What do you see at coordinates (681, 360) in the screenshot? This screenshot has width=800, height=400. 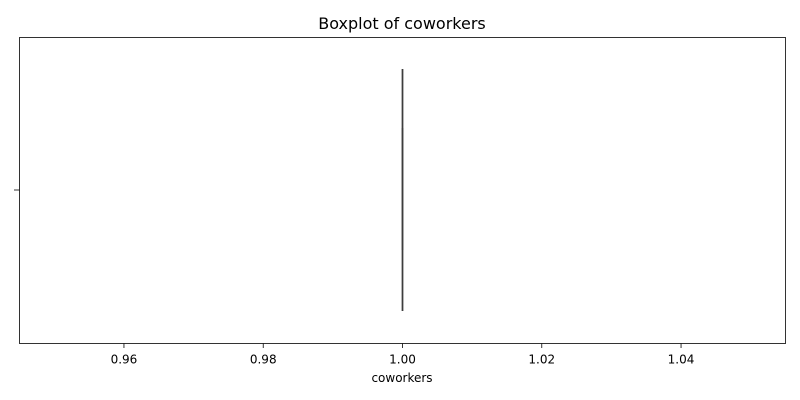 I see `x-tick-label: 1.04` at bounding box center [681, 360].